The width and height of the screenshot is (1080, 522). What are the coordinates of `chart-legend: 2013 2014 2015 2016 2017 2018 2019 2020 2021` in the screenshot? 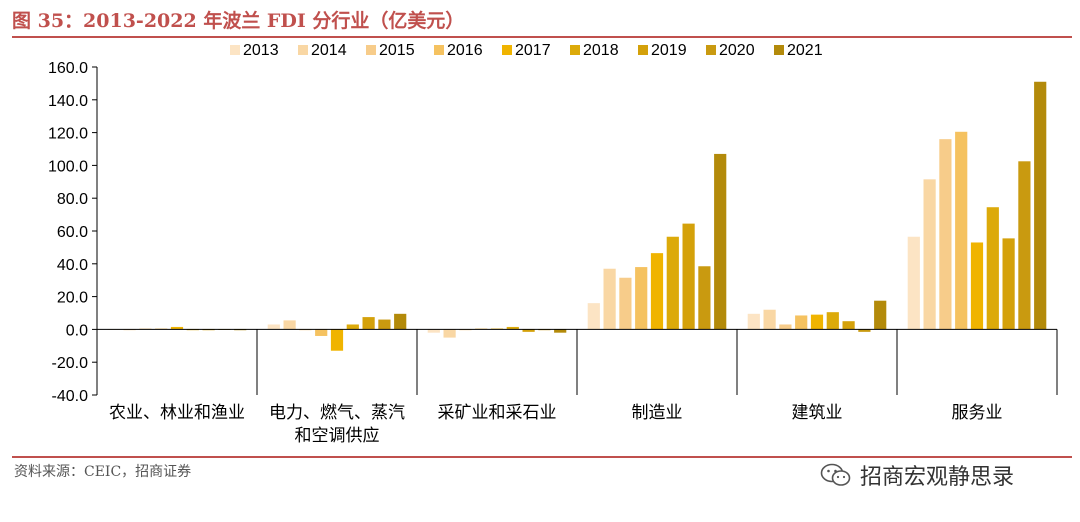 It's located at (526, 50).